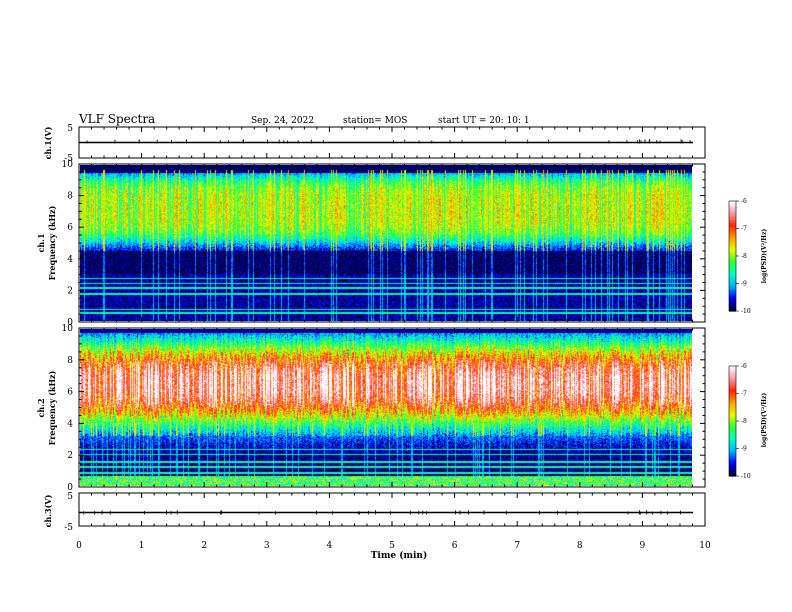 Image resolution: width=792 pixels, height=612 pixels. What do you see at coordinates (455, 546) in the screenshot?
I see `x-tick-label: 6` at bounding box center [455, 546].